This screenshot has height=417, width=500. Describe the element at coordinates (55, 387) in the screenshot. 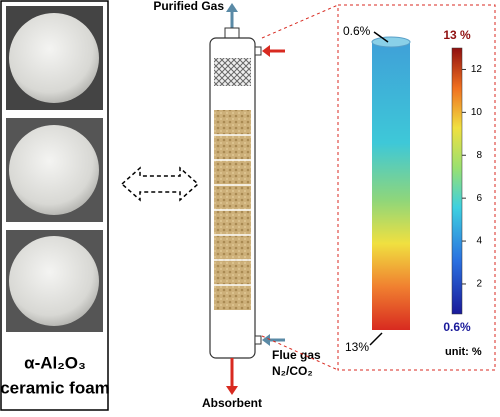

I see `foam-subtitle: ceramic foam` at that location.